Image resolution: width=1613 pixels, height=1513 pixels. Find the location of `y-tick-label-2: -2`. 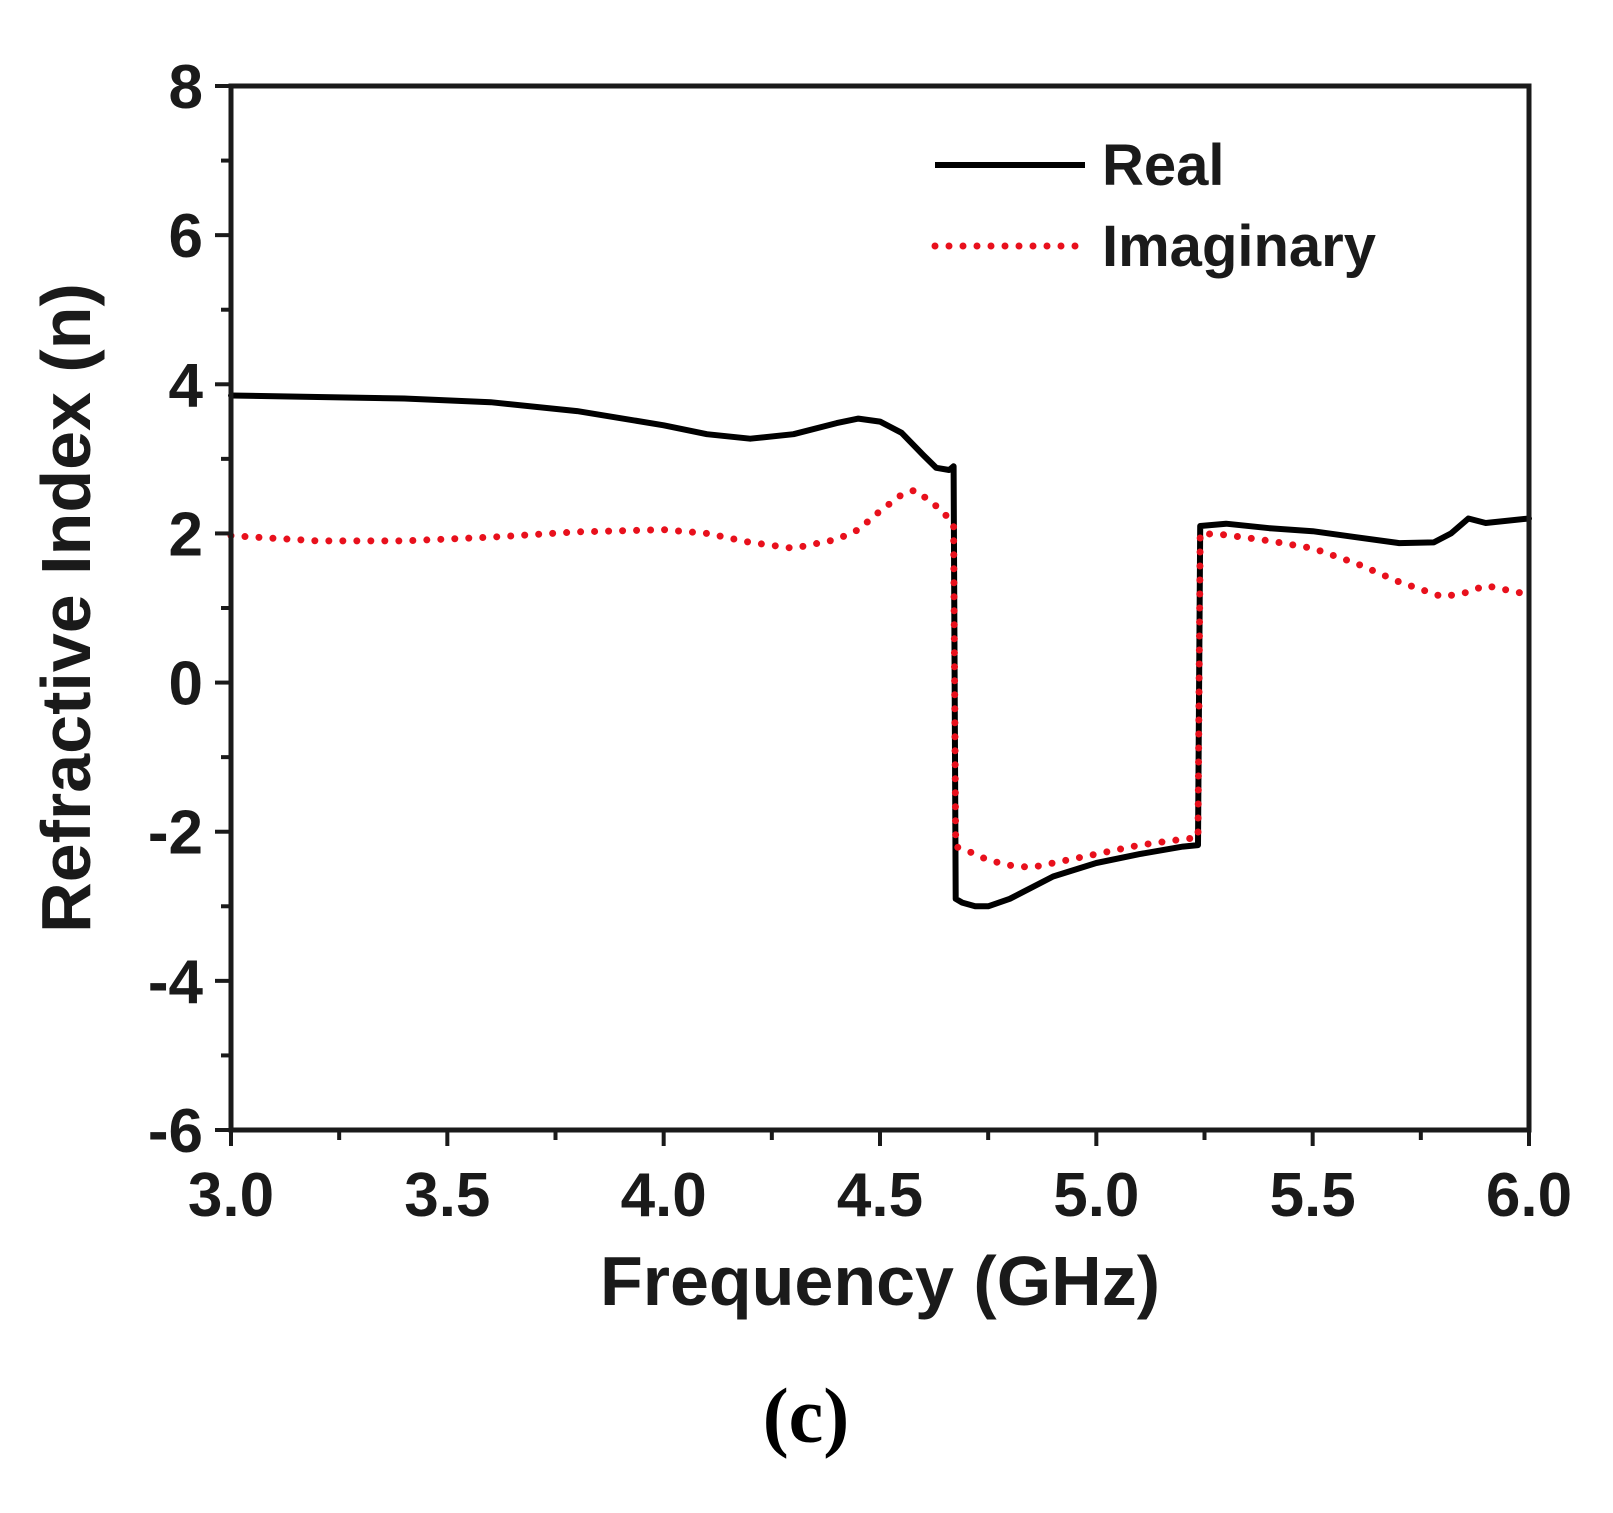

y-tick-label-2: -2 is located at coordinates (175, 833).